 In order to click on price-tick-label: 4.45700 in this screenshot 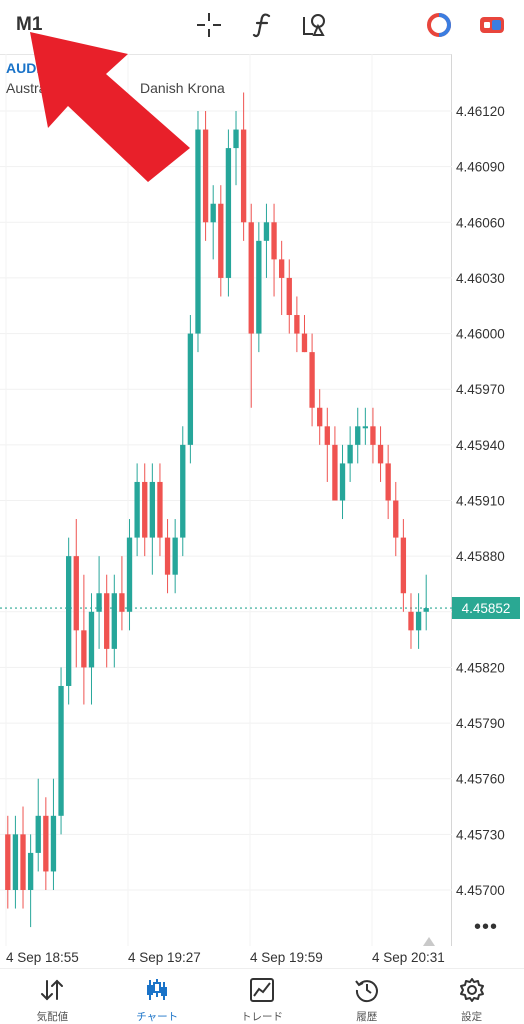, I will do `click(480, 890)`.